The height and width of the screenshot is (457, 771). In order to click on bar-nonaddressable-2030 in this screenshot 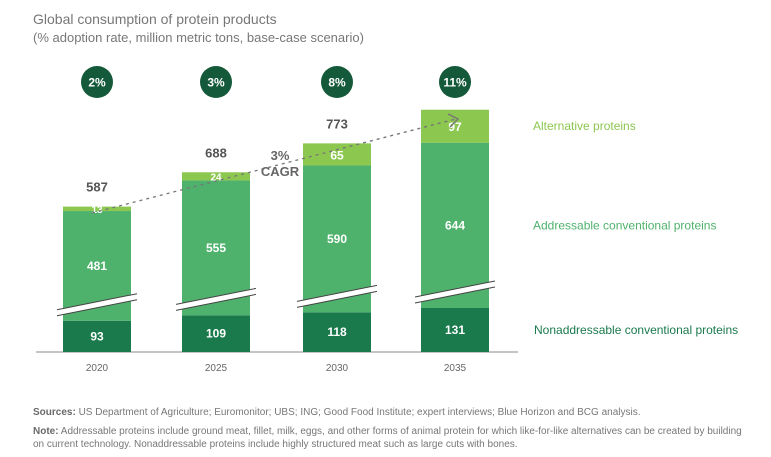, I will do `click(337, 332)`.